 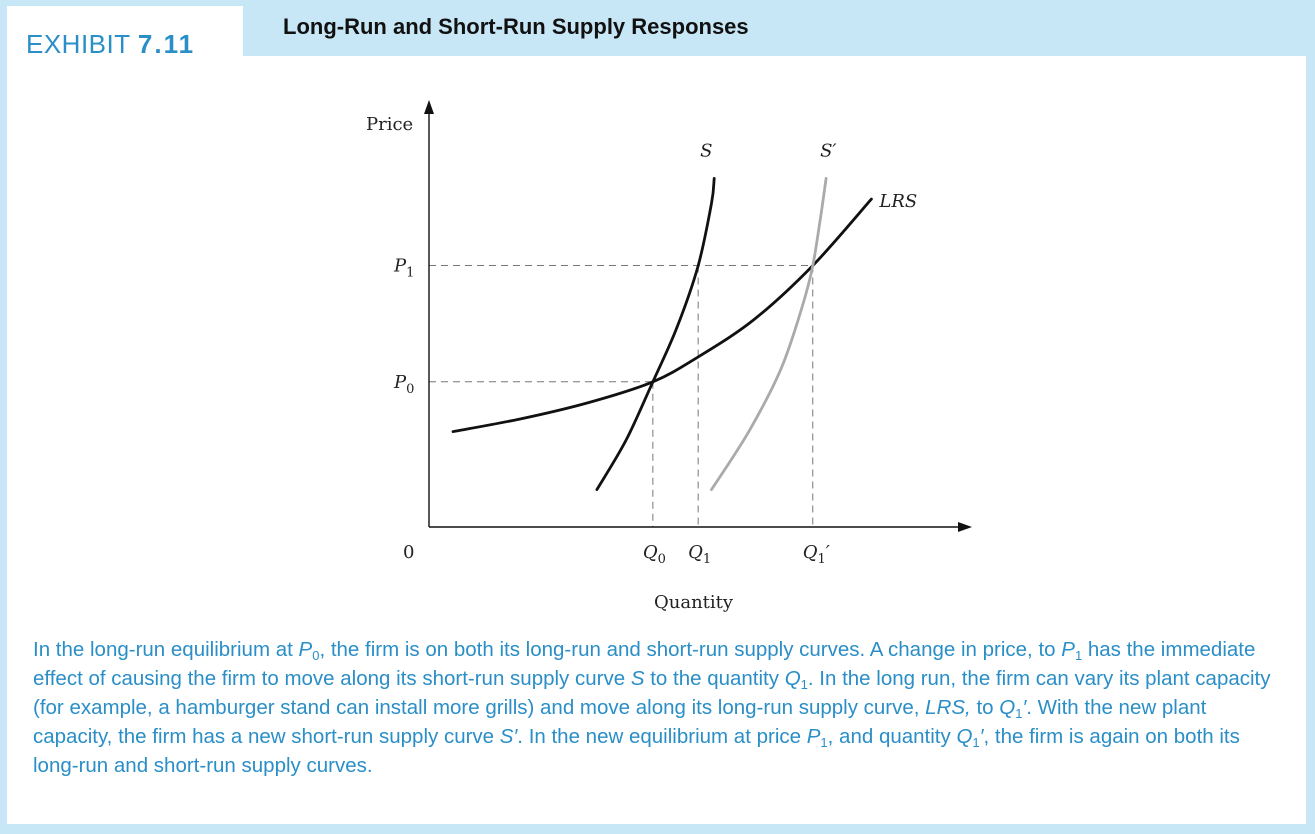 What do you see at coordinates (429, 107) in the screenshot?
I see `y-axis-arrow` at bounding box center [429, 107].